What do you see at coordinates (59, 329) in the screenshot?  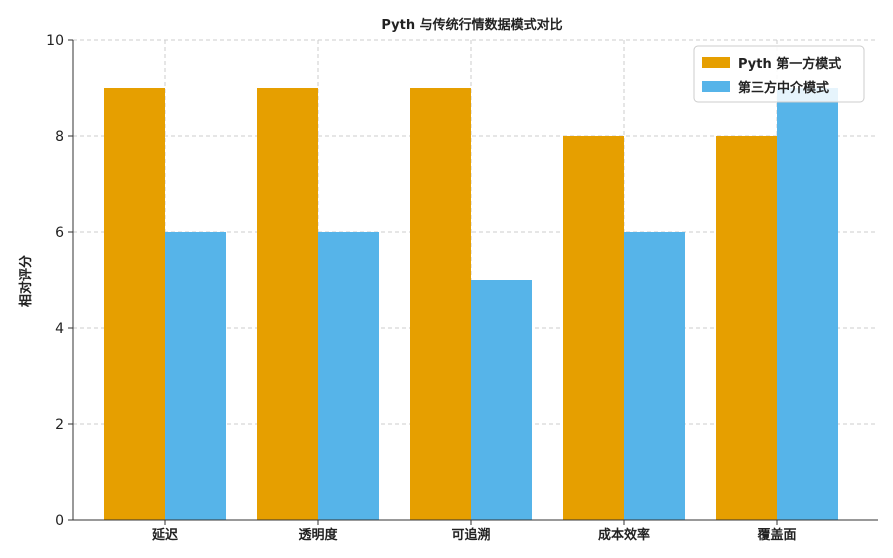 I see `y-tick-label: 4` at bounding box center [59, 329].